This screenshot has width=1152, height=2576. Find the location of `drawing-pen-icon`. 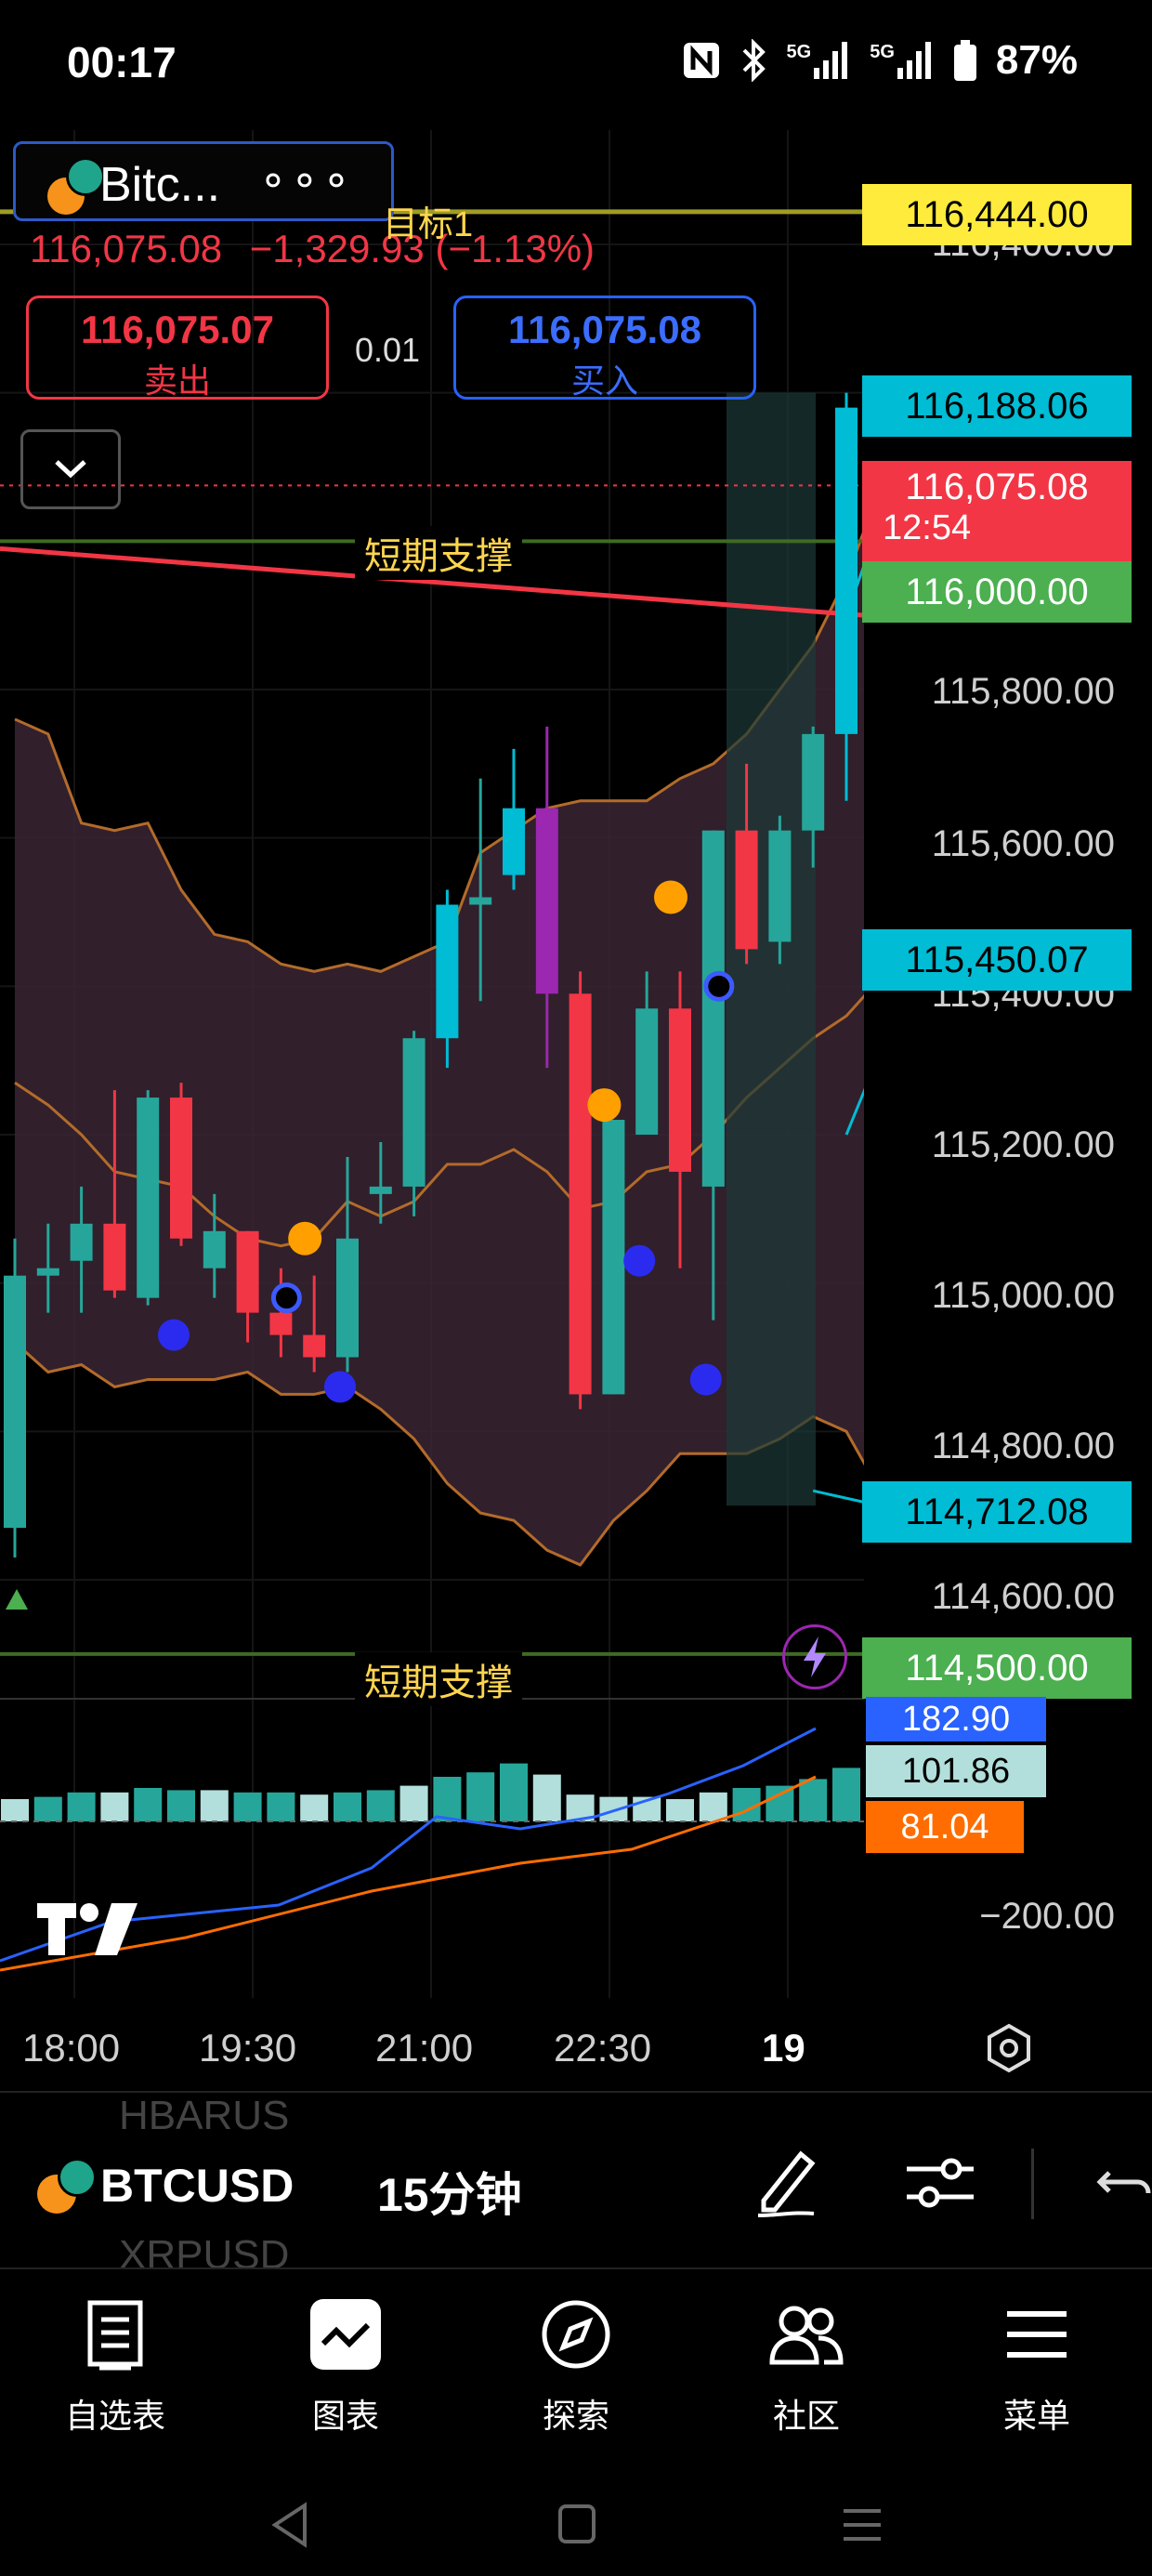

drawing-pen-icon is located at coordinates (786, 2182).